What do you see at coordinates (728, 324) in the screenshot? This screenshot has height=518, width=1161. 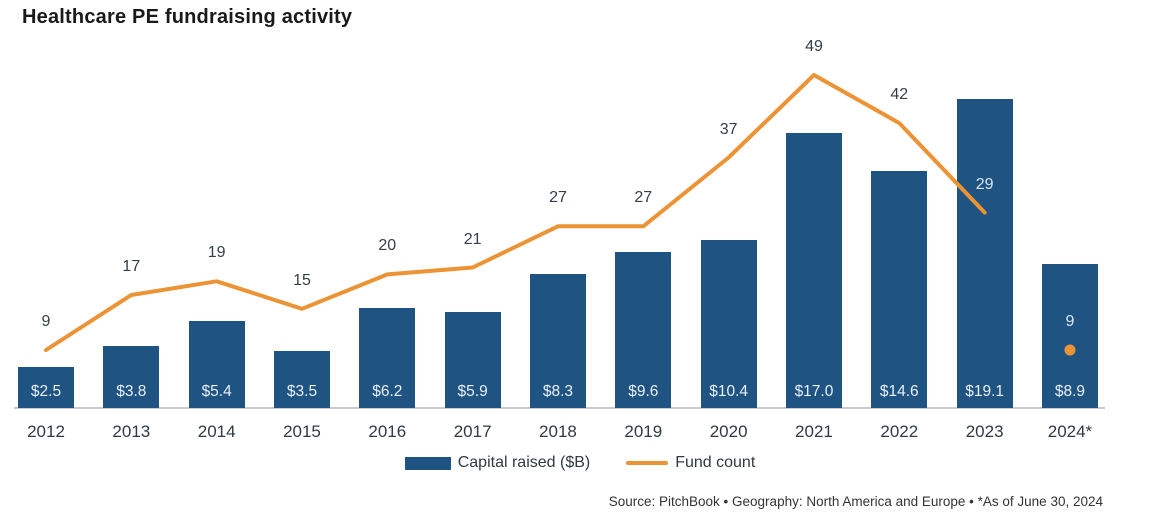 I see `bar-2020: $10.4` at bounding box center [728, 324].